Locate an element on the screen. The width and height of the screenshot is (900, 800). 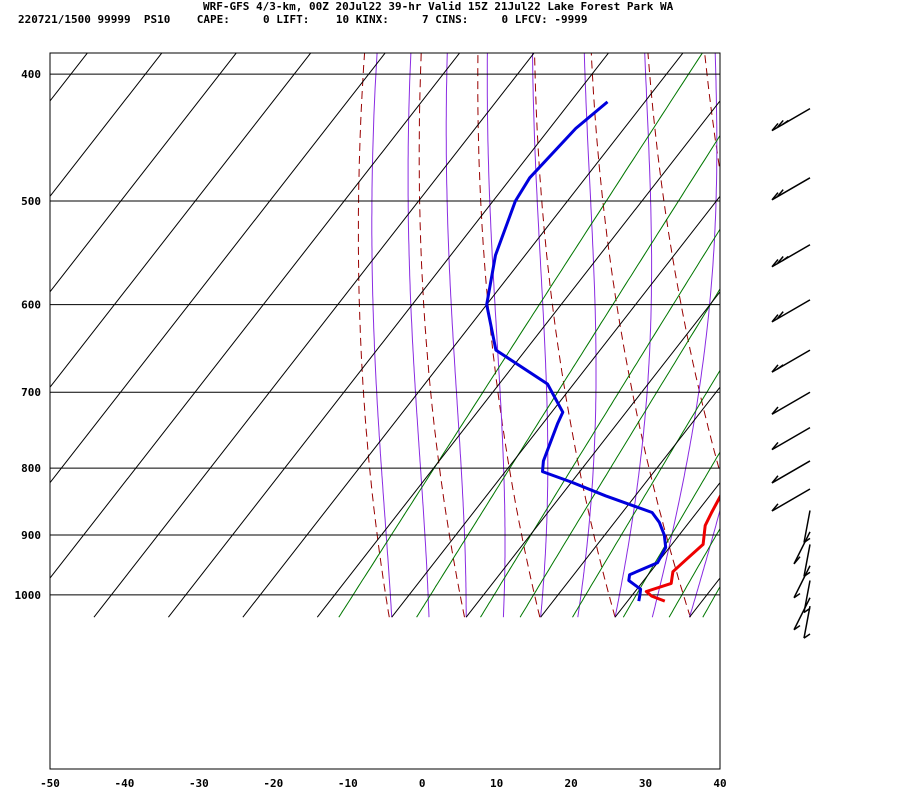
dewpoint-trace is located at coordinates (576, 351).